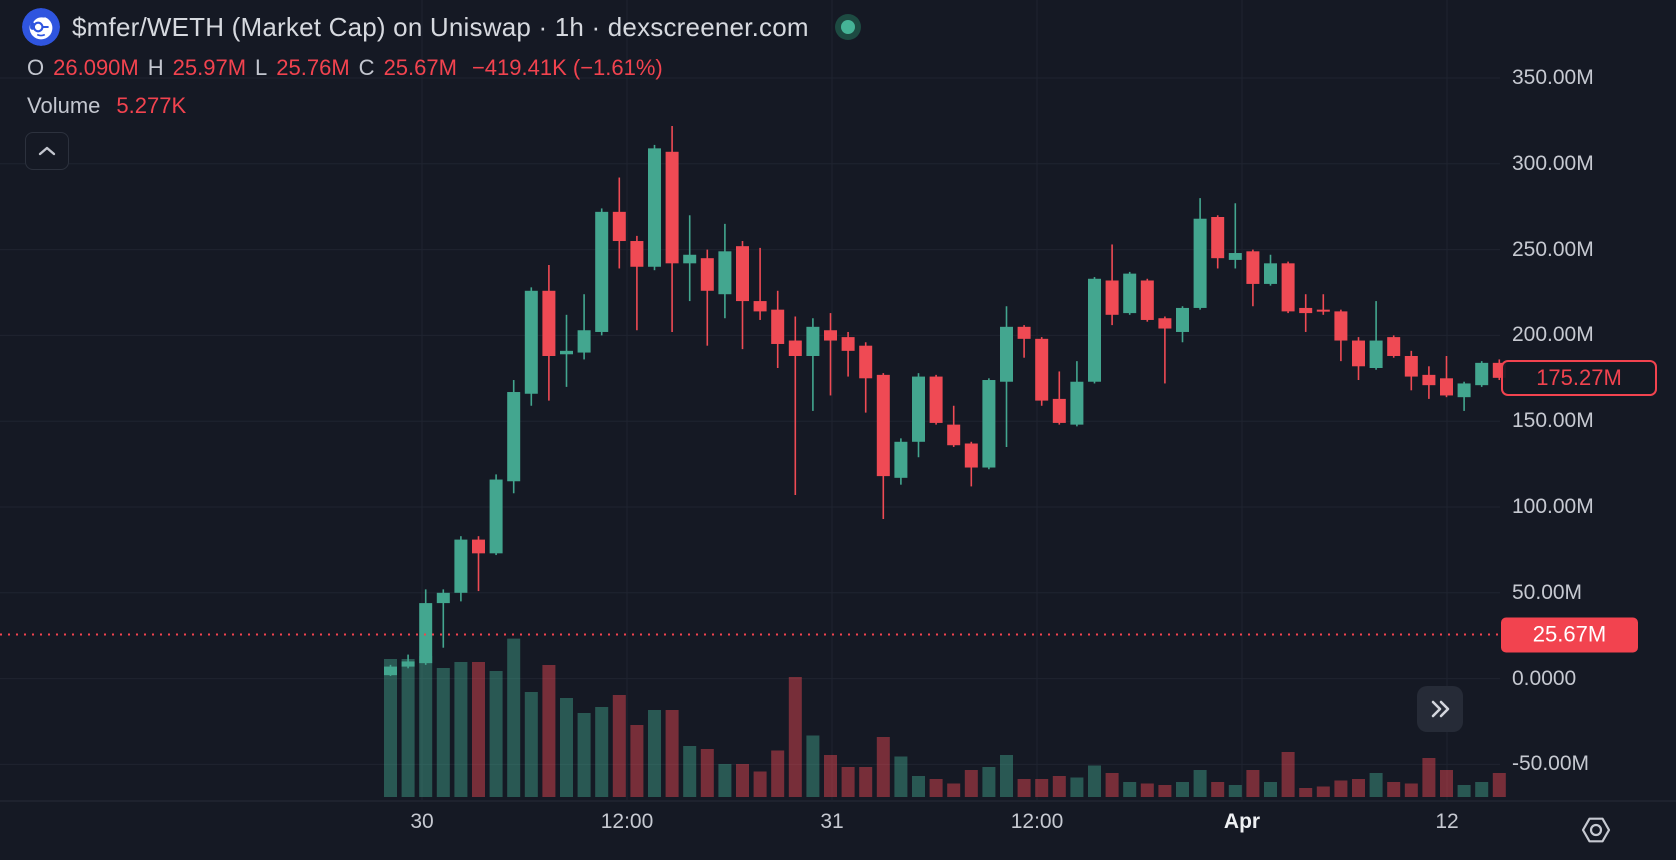 This screenshot has height=860, width=1676. Describe the element at coordinates (1553, 249) in the screenshot. I see `price-tick-label: 250.00M` at that location.